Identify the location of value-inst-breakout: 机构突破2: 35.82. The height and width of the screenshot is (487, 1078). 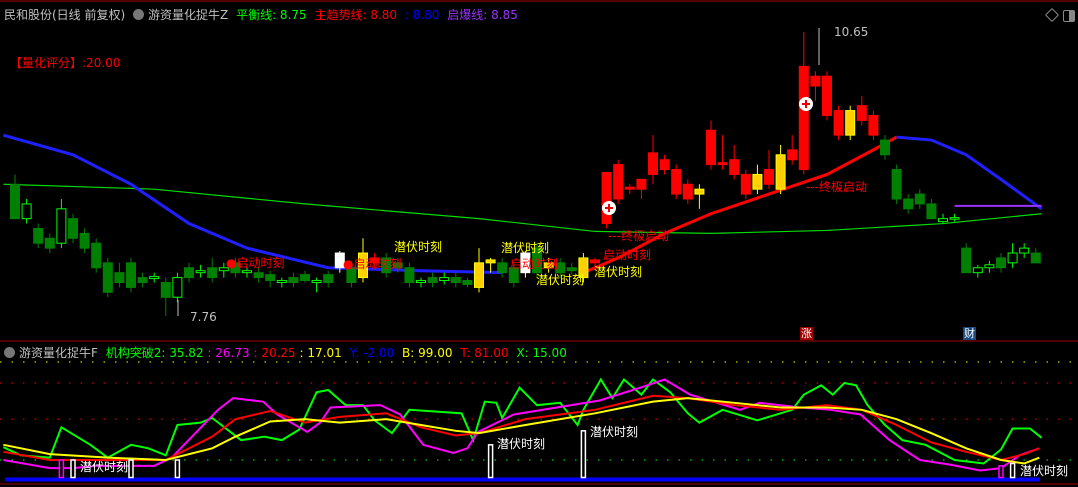
(154, 353).